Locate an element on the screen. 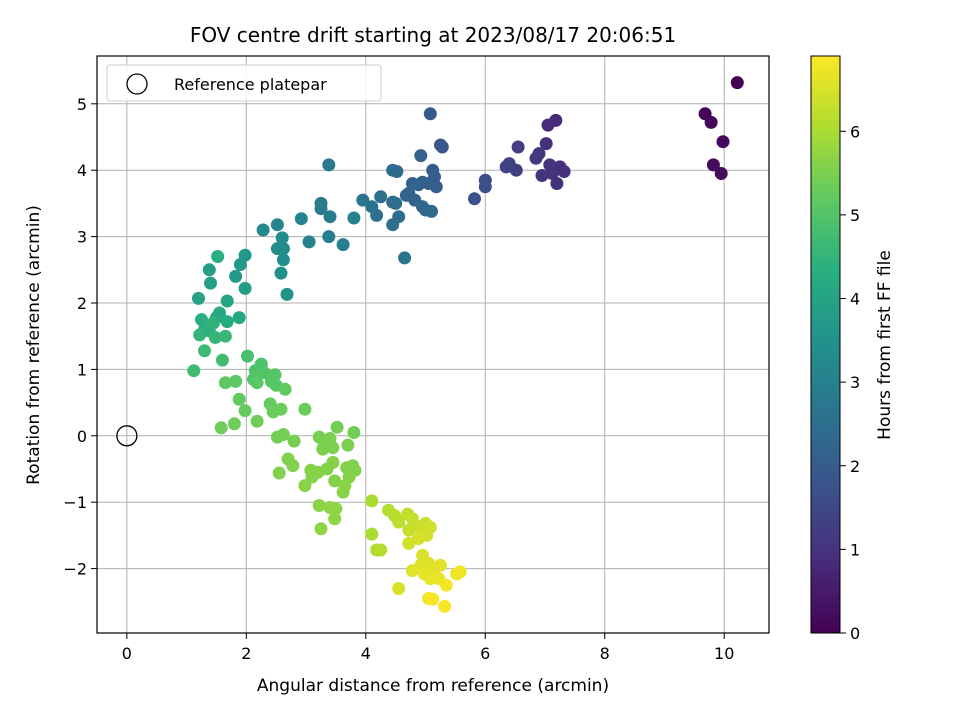 The image size is (960, 720). x-tick-label: 0 is located at coordinates (127, 653).